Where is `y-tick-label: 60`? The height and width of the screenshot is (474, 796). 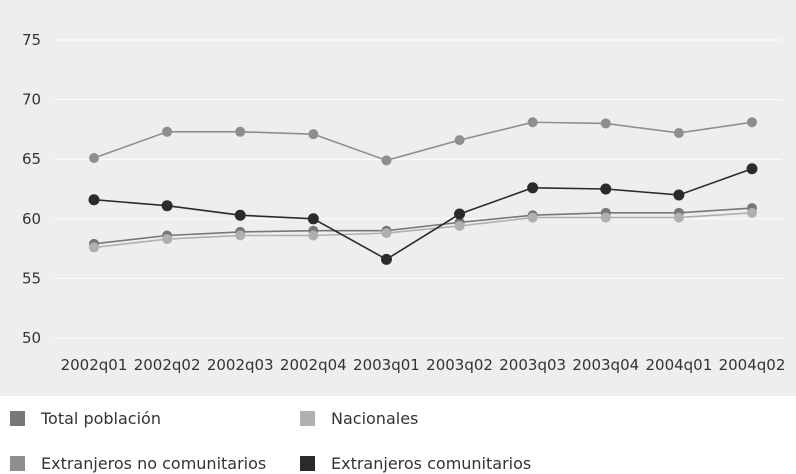
y-tick-label: 60 is located at coordinates (31, 219).